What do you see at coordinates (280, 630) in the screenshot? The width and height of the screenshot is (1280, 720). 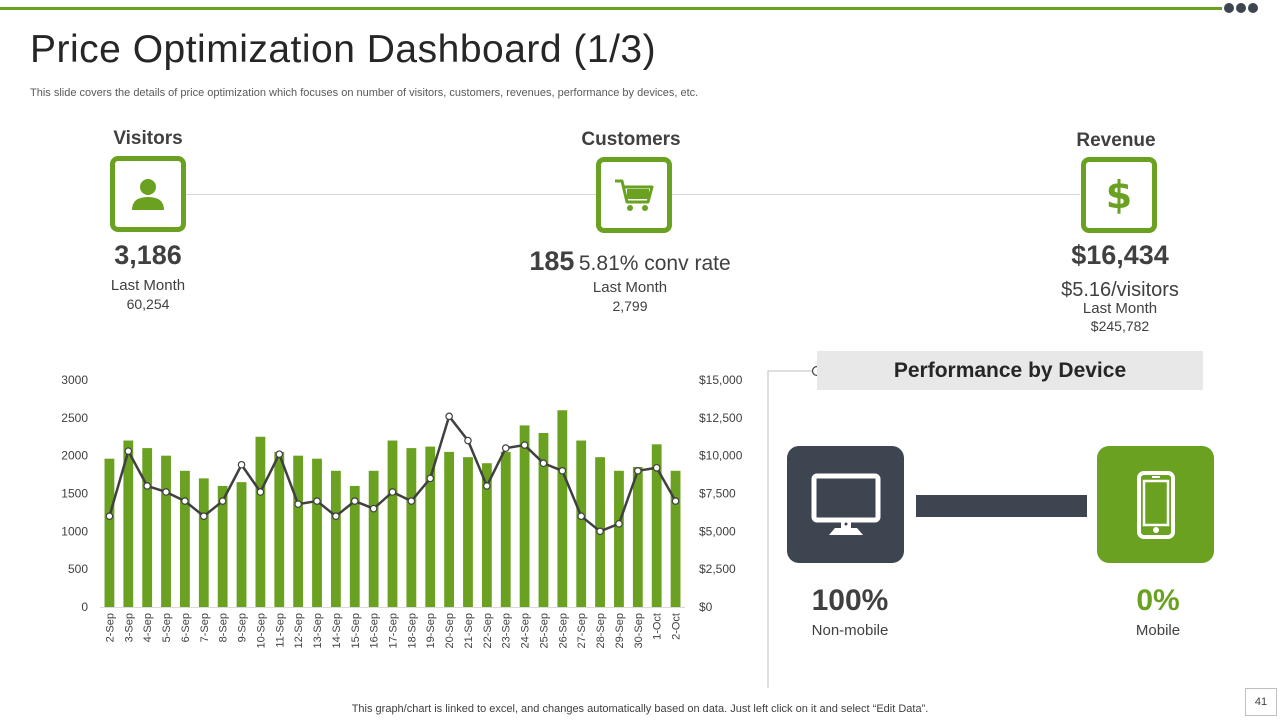 I see `x-tick-label: 11-Sep` at bounding box center [280, 630].